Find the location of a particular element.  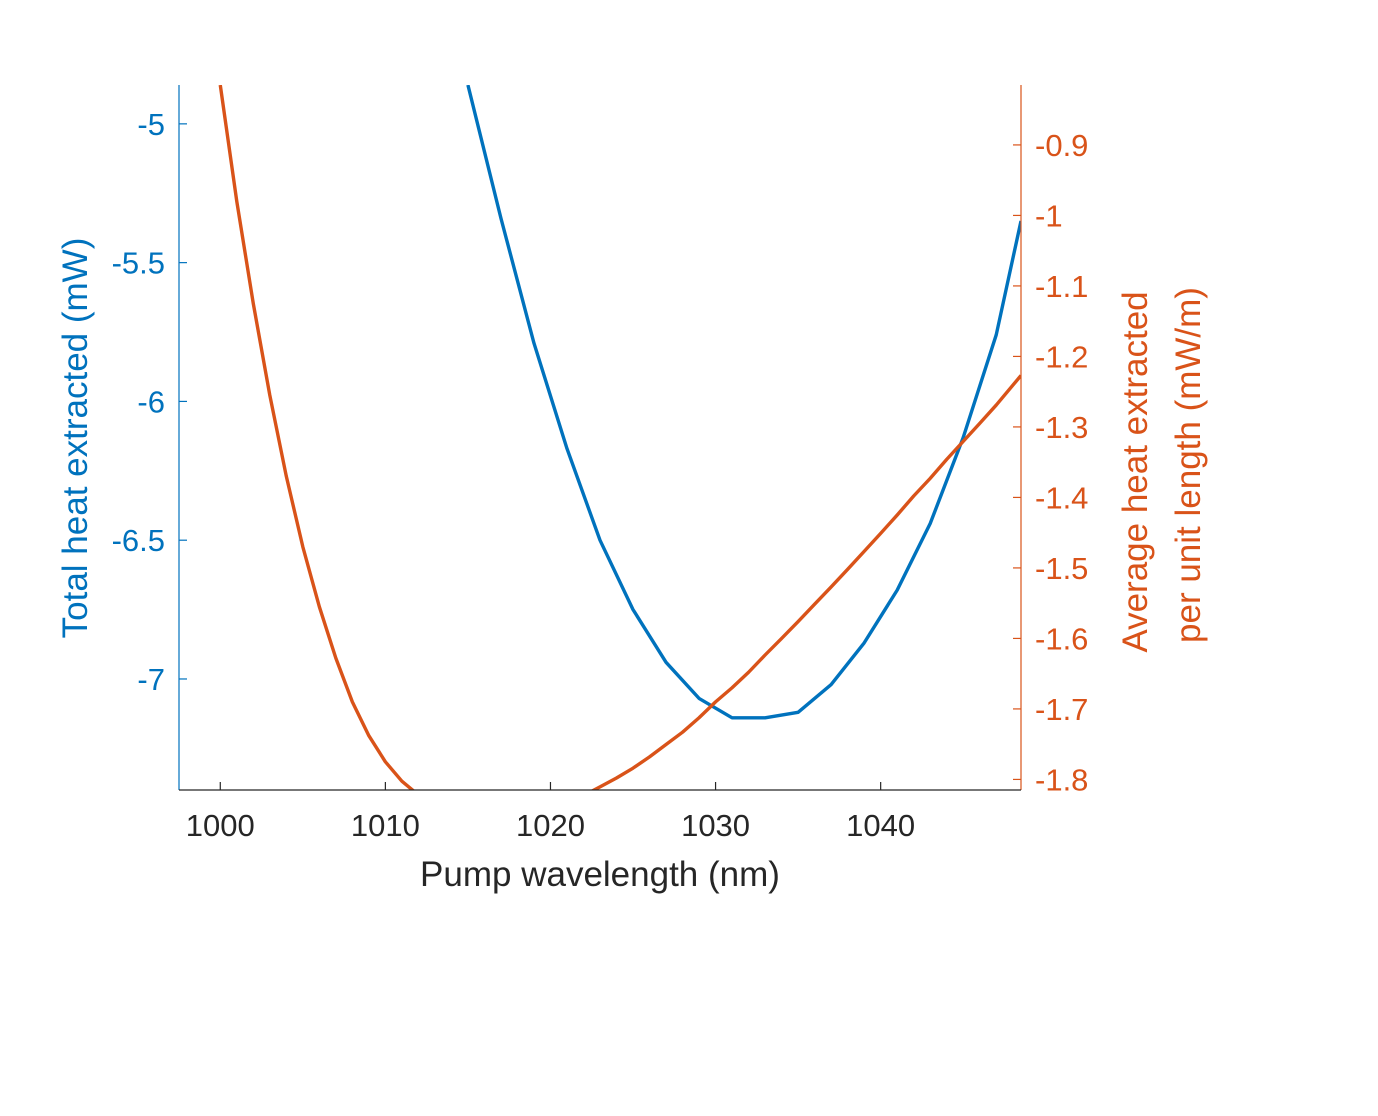

right-y-tick-label: -1.4 is located at coordinates (1061, 497).